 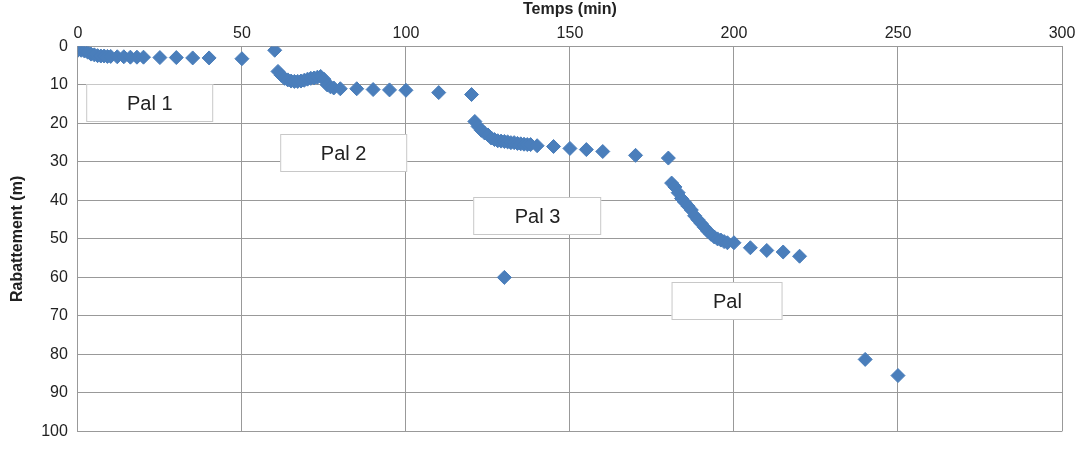 What do you see at coordinates (343, 153) in the screenshot?
I see `text-box: Pal 2` at bounding box center [343, 153].